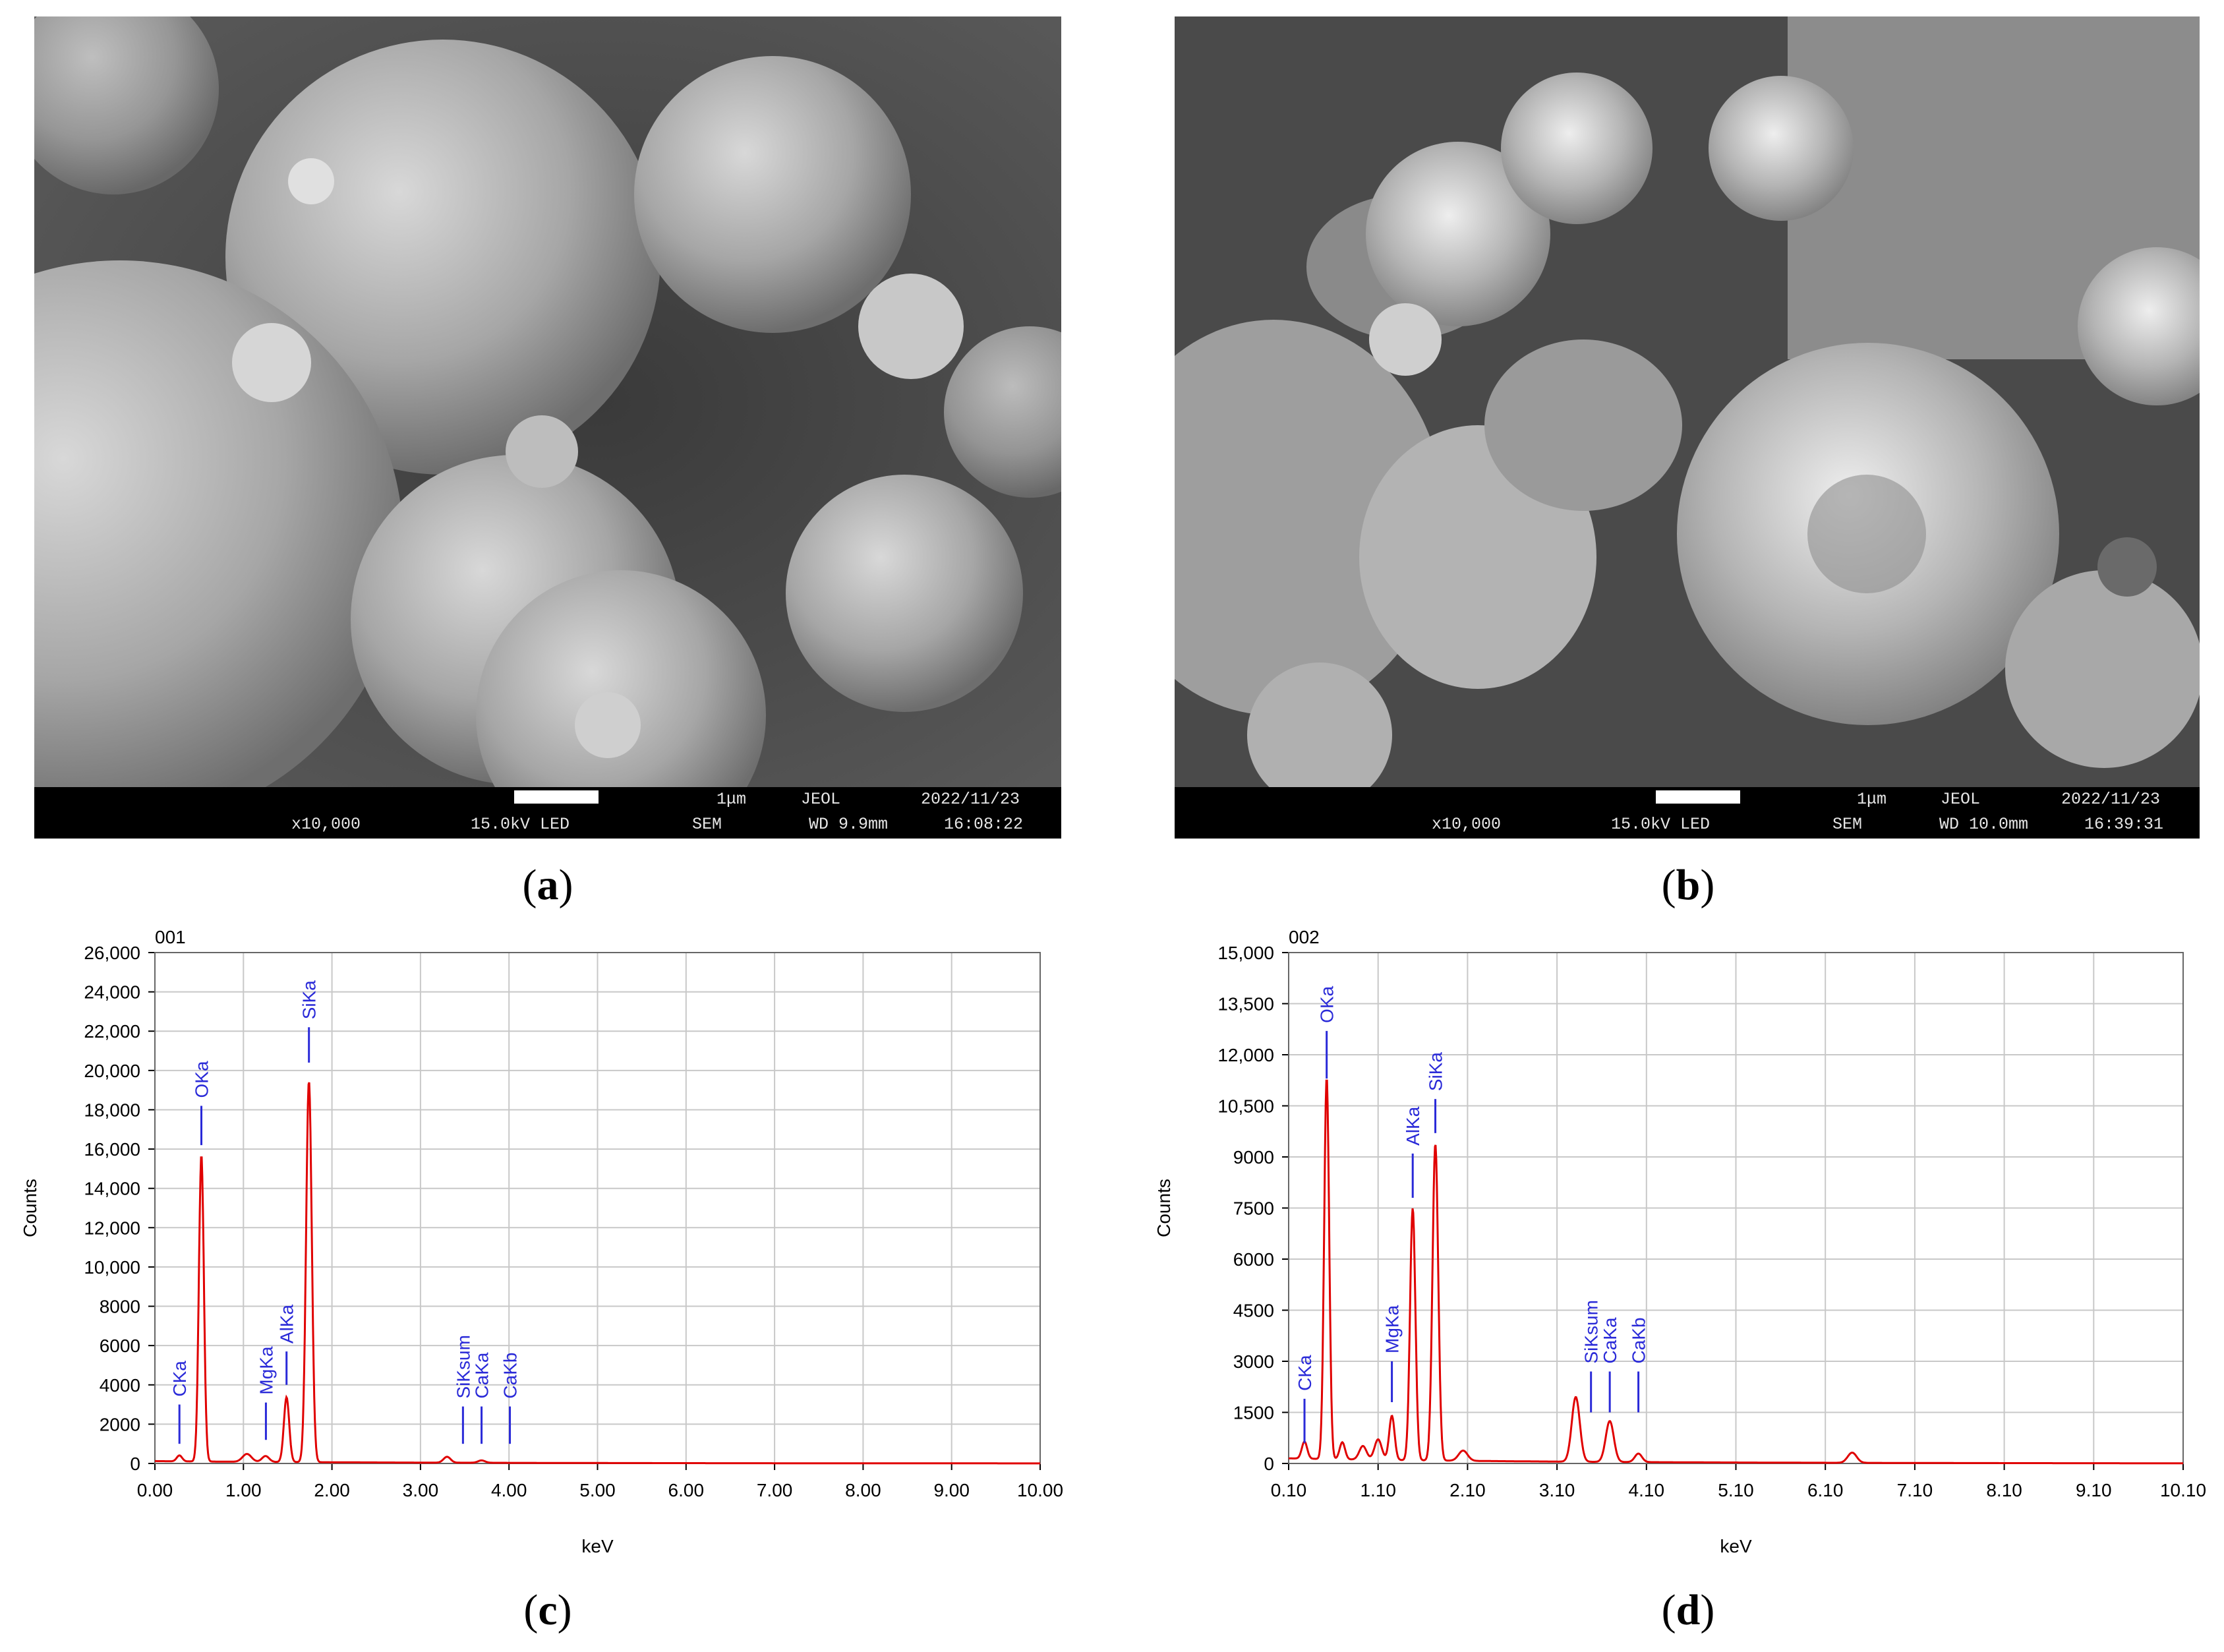 The height and width of the screenshot is (1652, 2224). Describe the element at coordinates (112, 1228) in the screenshot. I see `y-tick-label-c: 12,000` at that location.